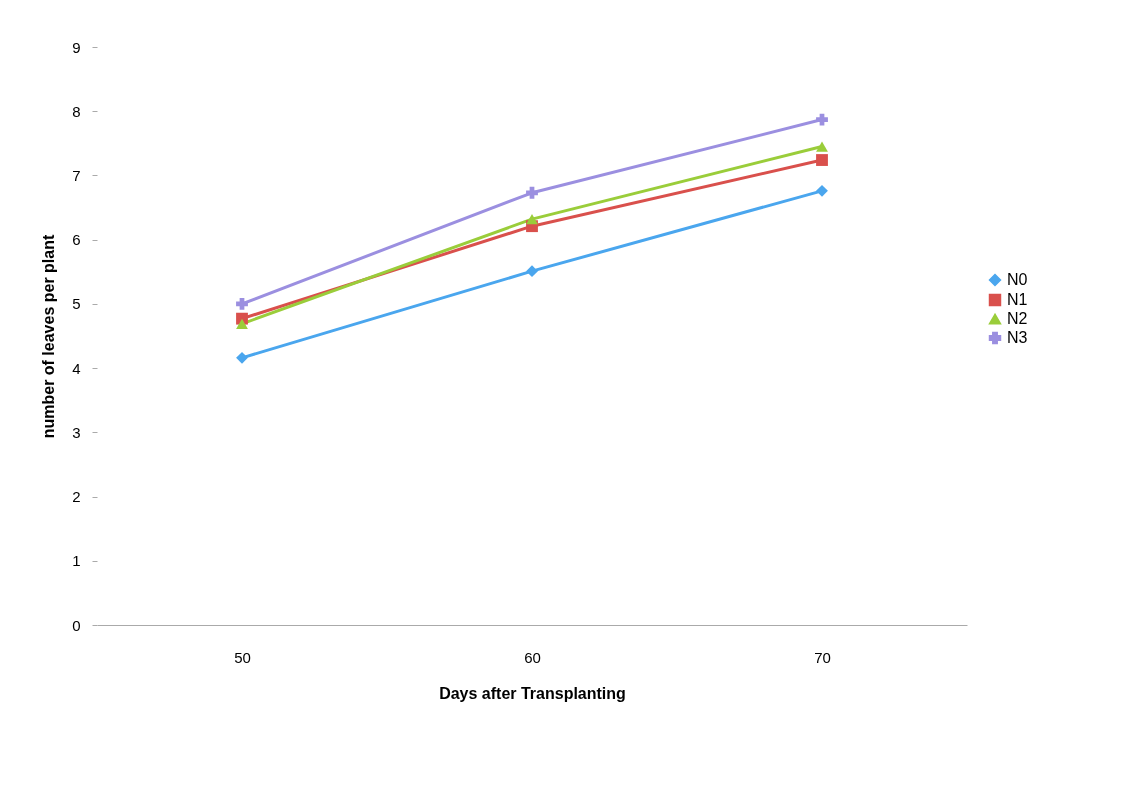  What do you see at coordinates (1017, 279) in the screenshot?
I see `legend-label: N0` at bounding box center [1017, 279].